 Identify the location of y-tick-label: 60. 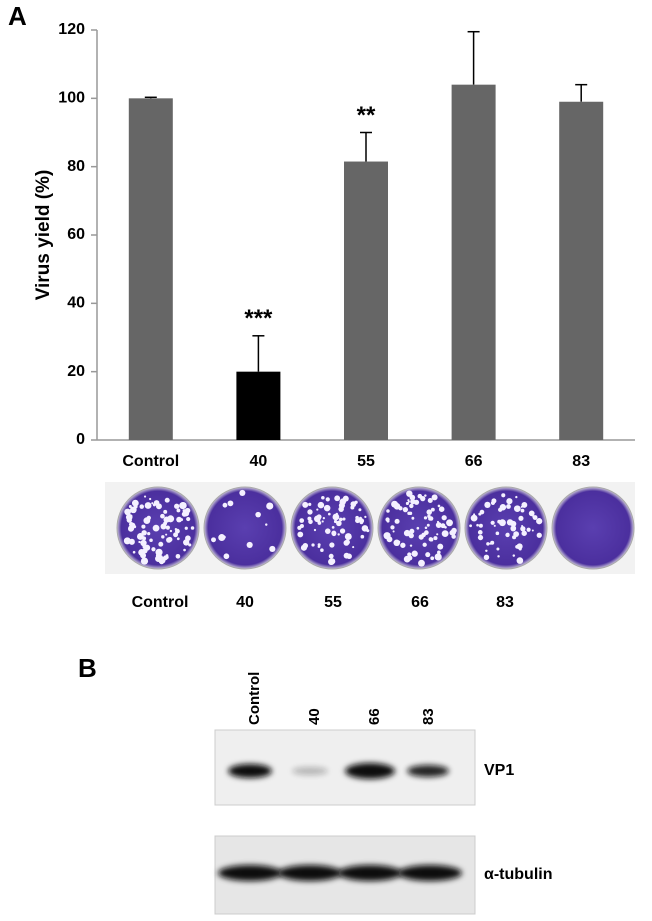
(76, 234).